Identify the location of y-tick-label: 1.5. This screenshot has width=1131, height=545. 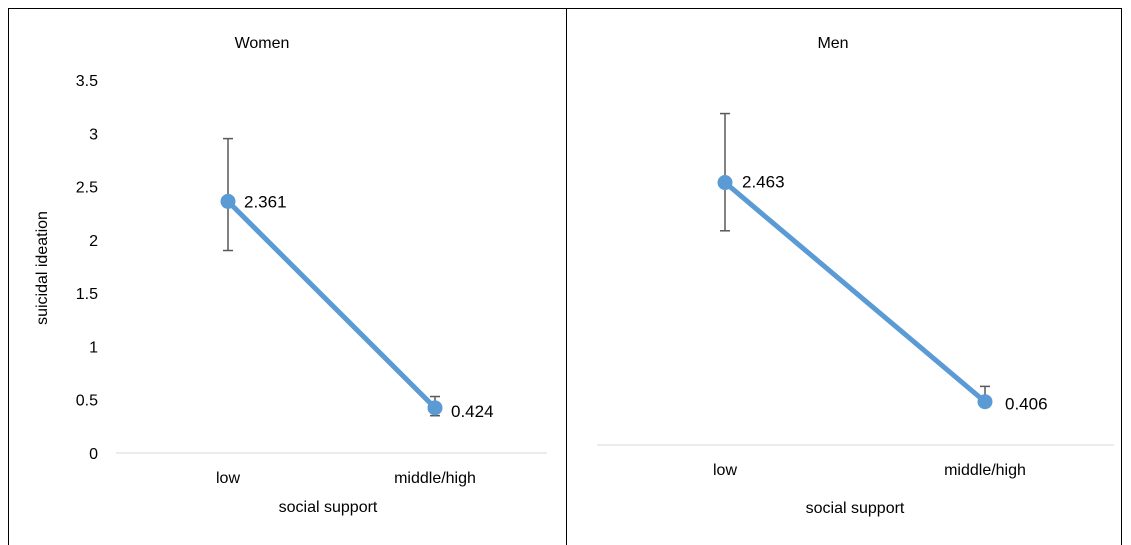
(87, 294).